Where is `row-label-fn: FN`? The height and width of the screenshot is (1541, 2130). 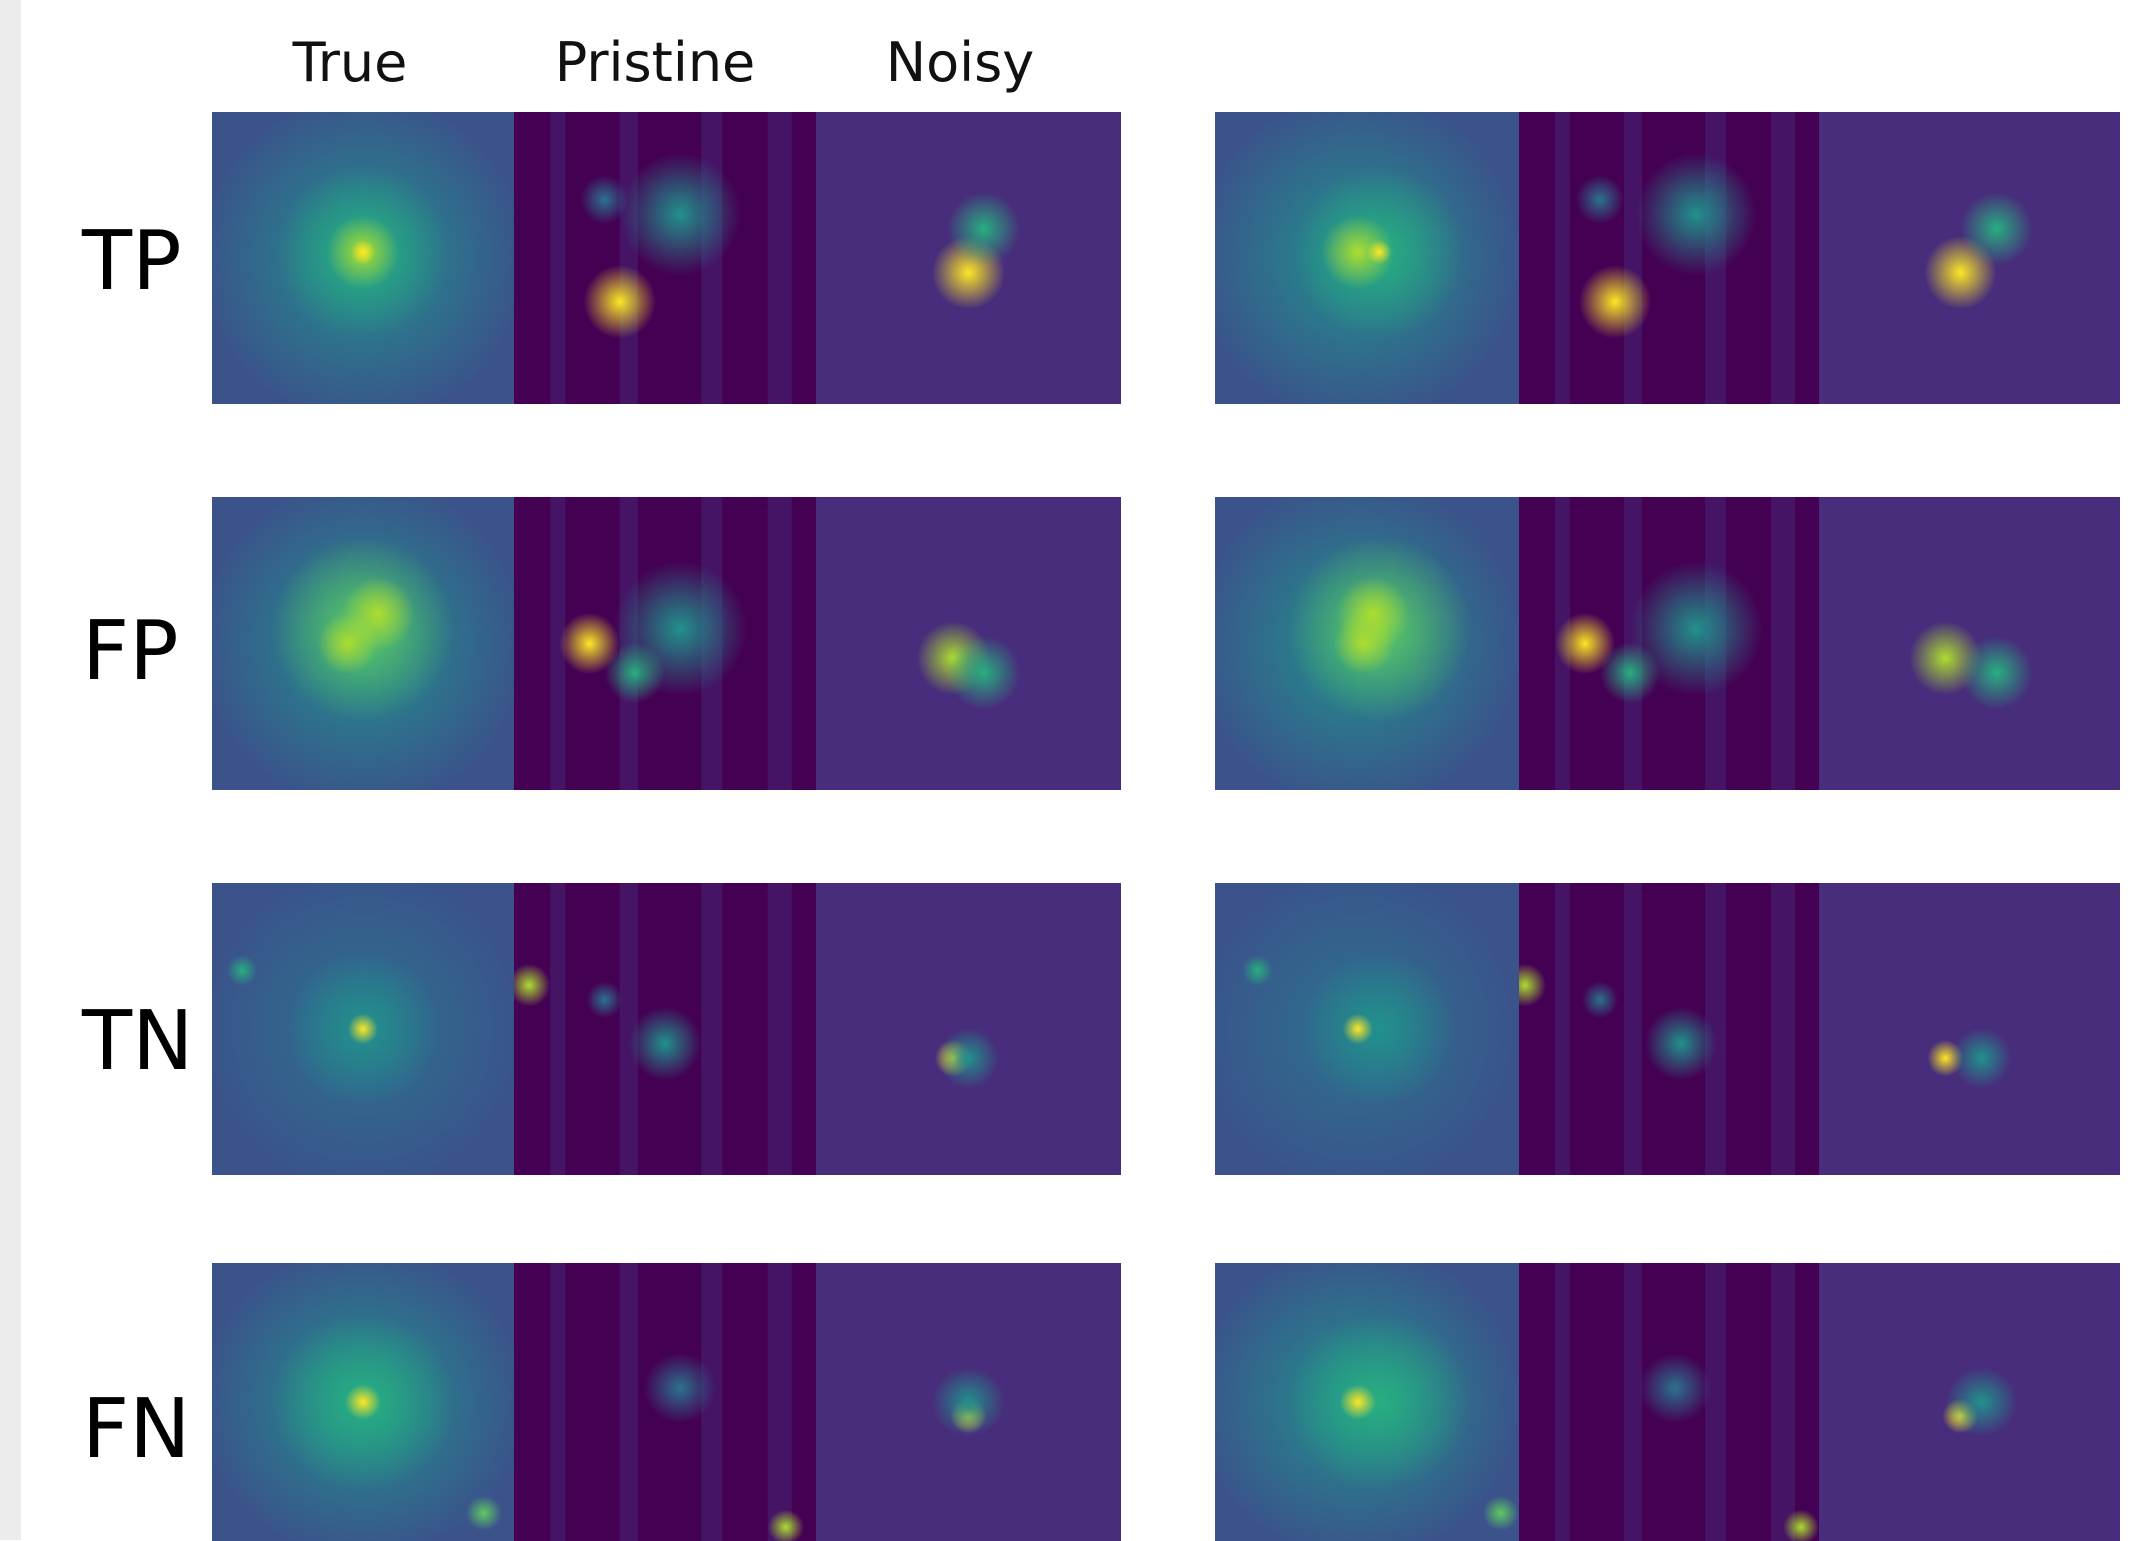 row-label-fn: FN is located at coordinates (136, 1429).